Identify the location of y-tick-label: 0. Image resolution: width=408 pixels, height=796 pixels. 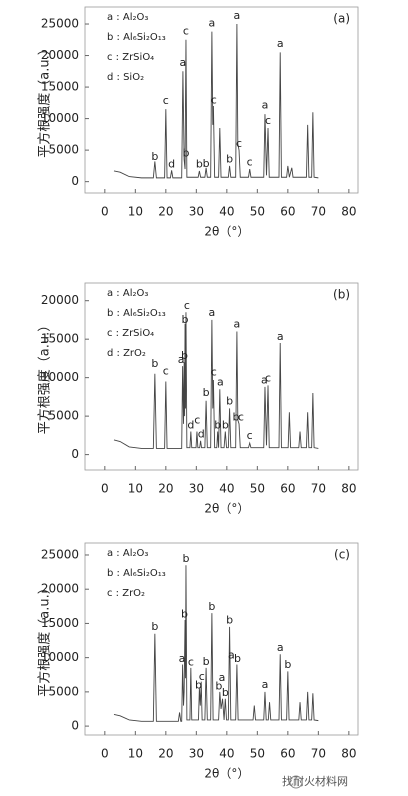
(75, 726).